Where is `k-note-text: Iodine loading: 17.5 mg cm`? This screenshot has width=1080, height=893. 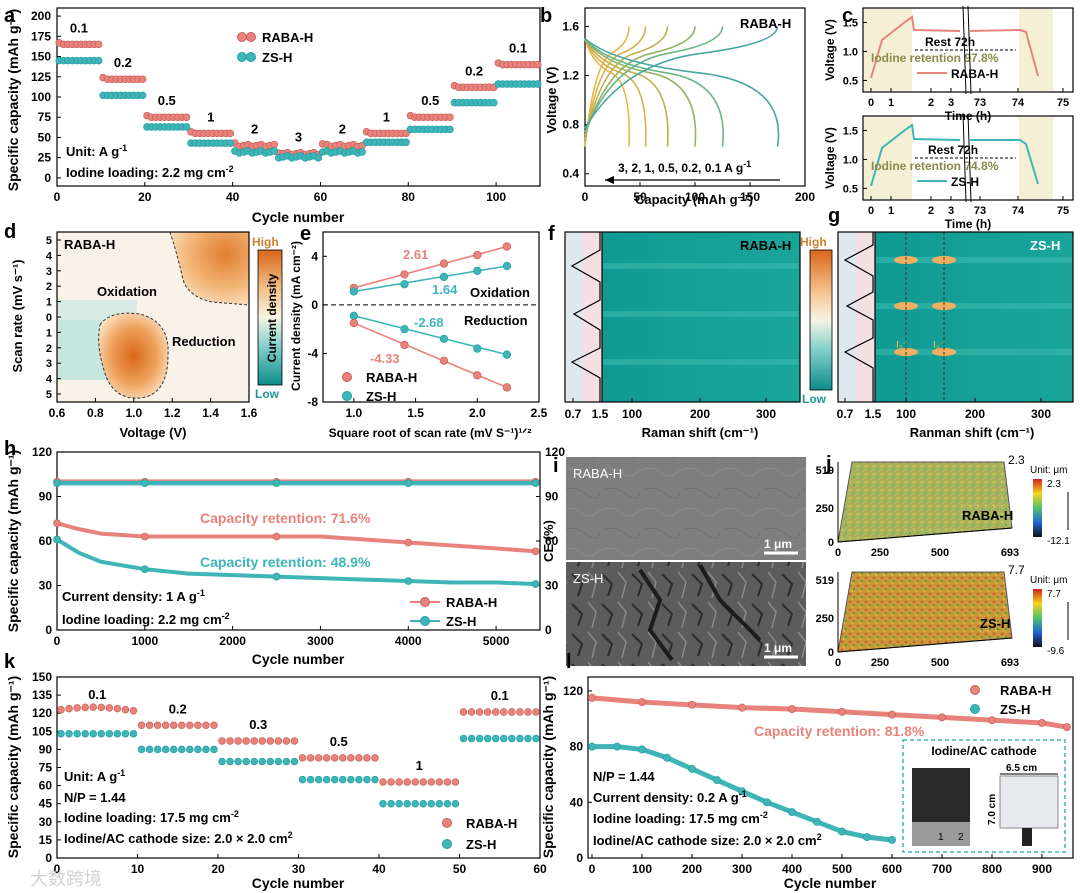
k-note-text: Iodine loading: 17.5 mg cm is located at coordinates (147, 817).